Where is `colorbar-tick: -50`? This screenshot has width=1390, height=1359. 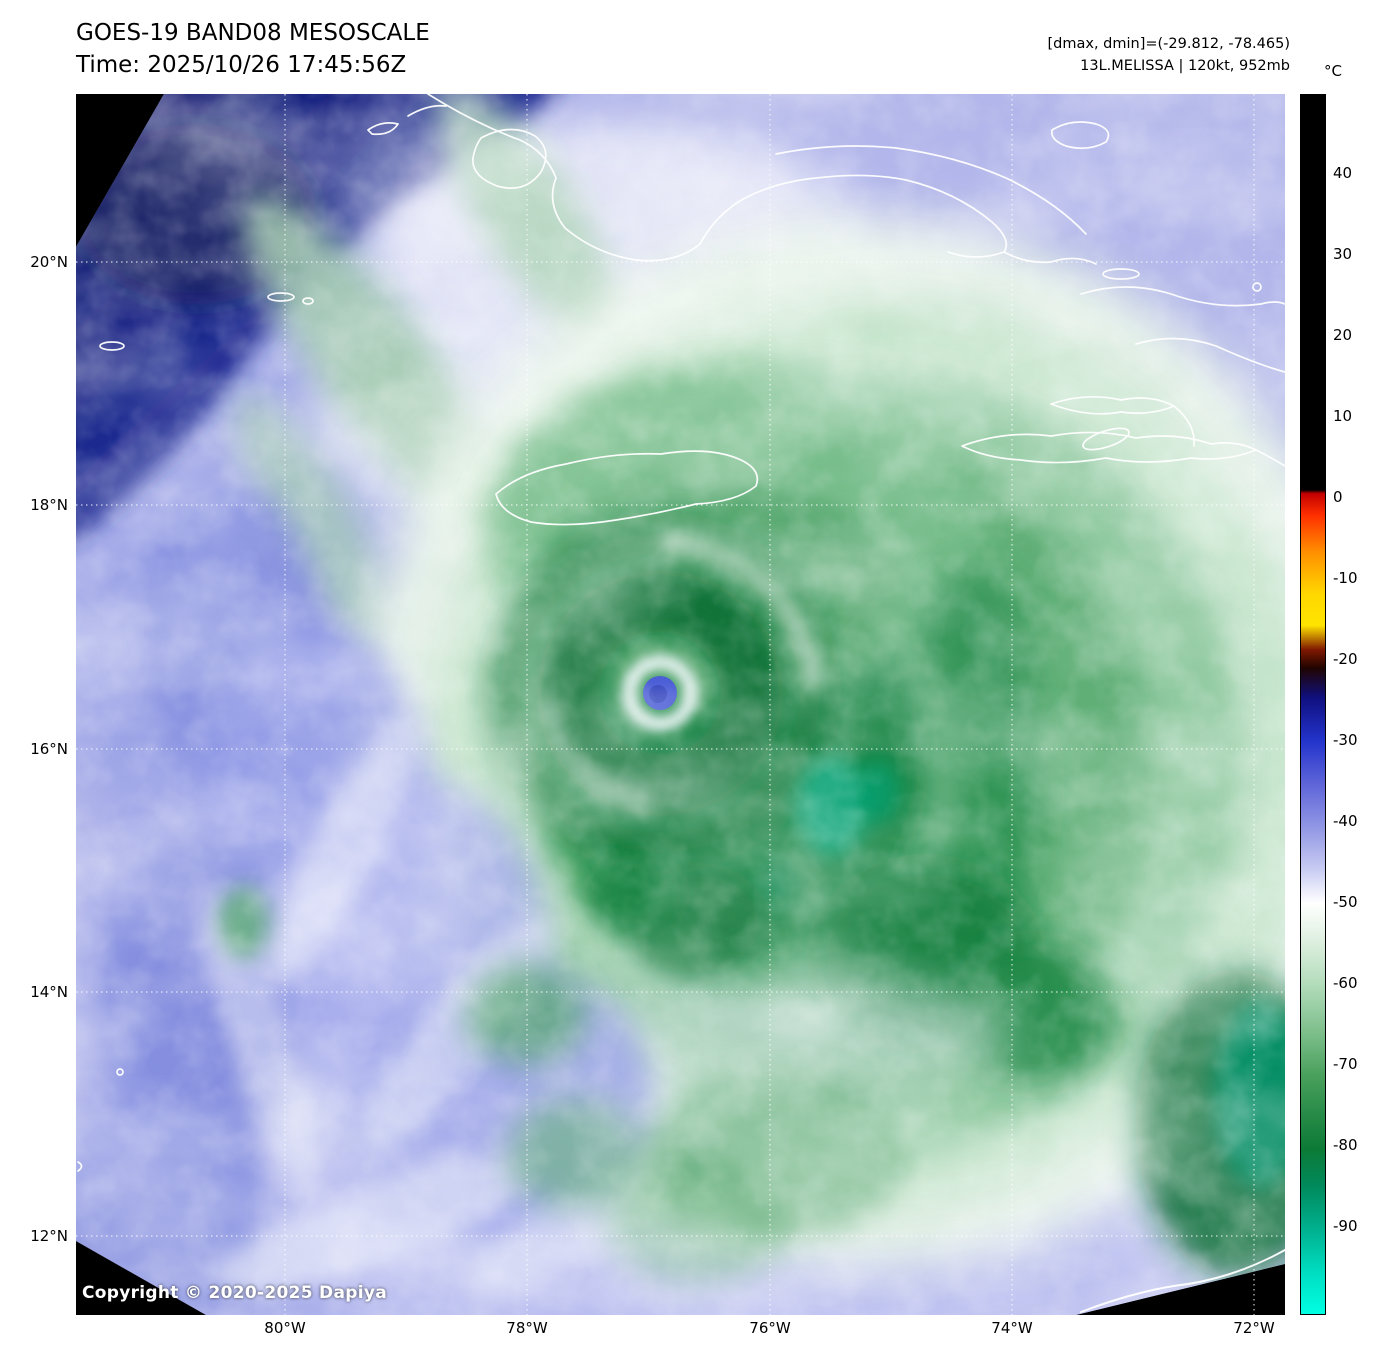 colorbar-tick: -50 is located at coordinates (1345, 902).